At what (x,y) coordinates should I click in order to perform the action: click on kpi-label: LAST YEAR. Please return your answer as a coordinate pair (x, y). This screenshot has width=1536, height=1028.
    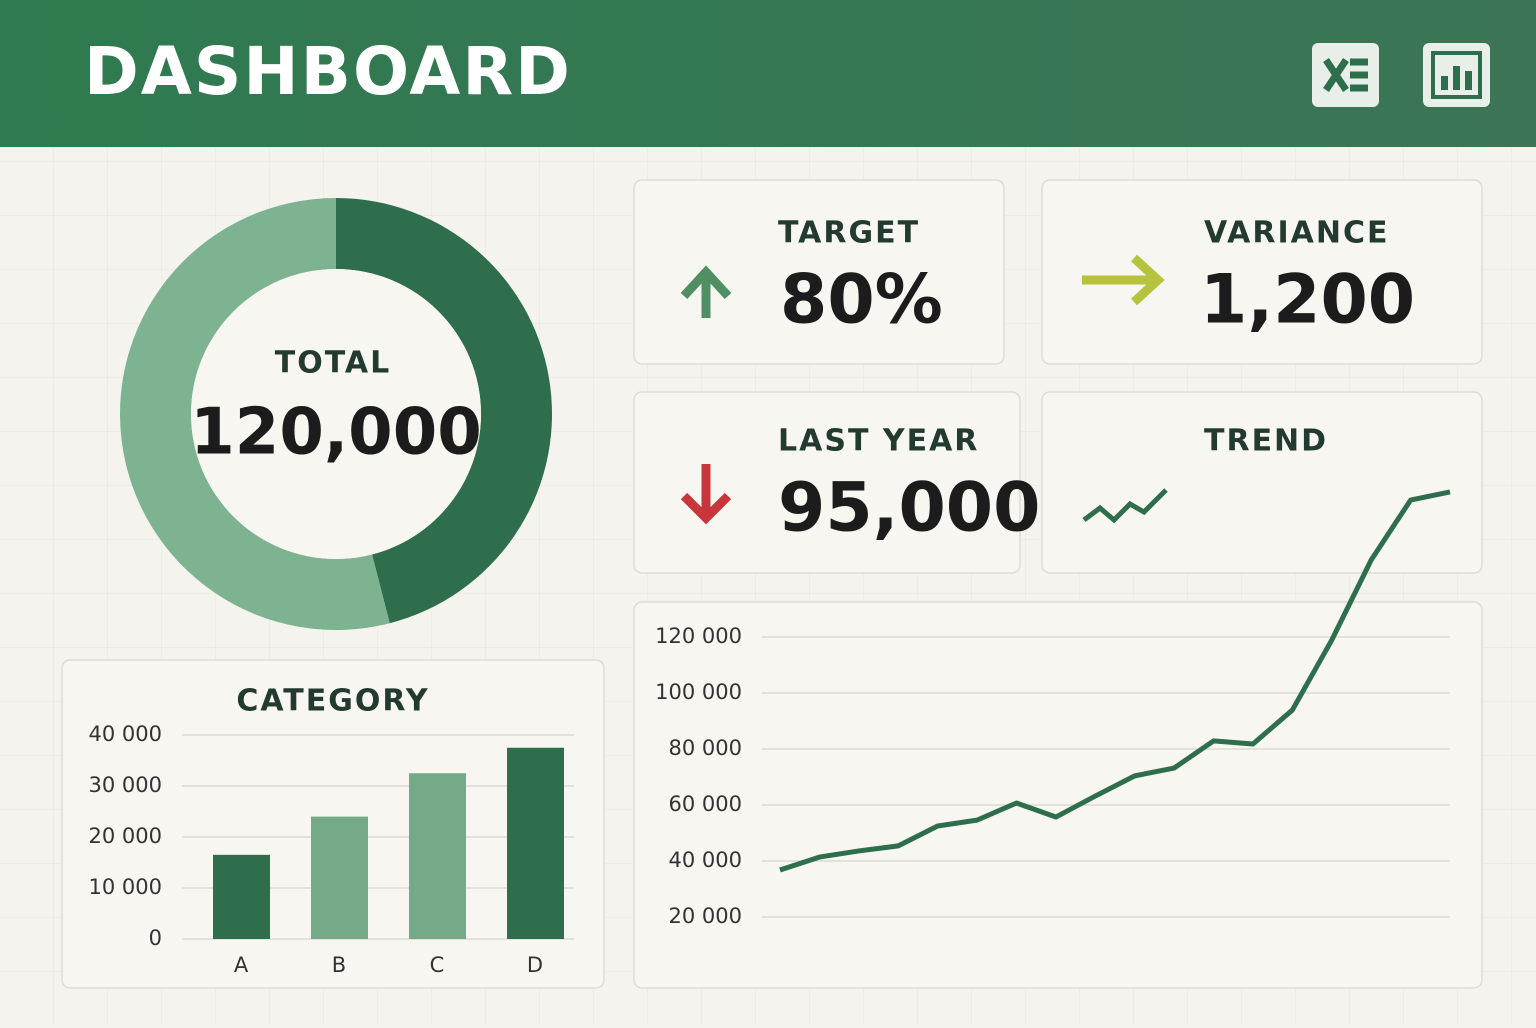
    Looking at the image, I should click on (878, 441).